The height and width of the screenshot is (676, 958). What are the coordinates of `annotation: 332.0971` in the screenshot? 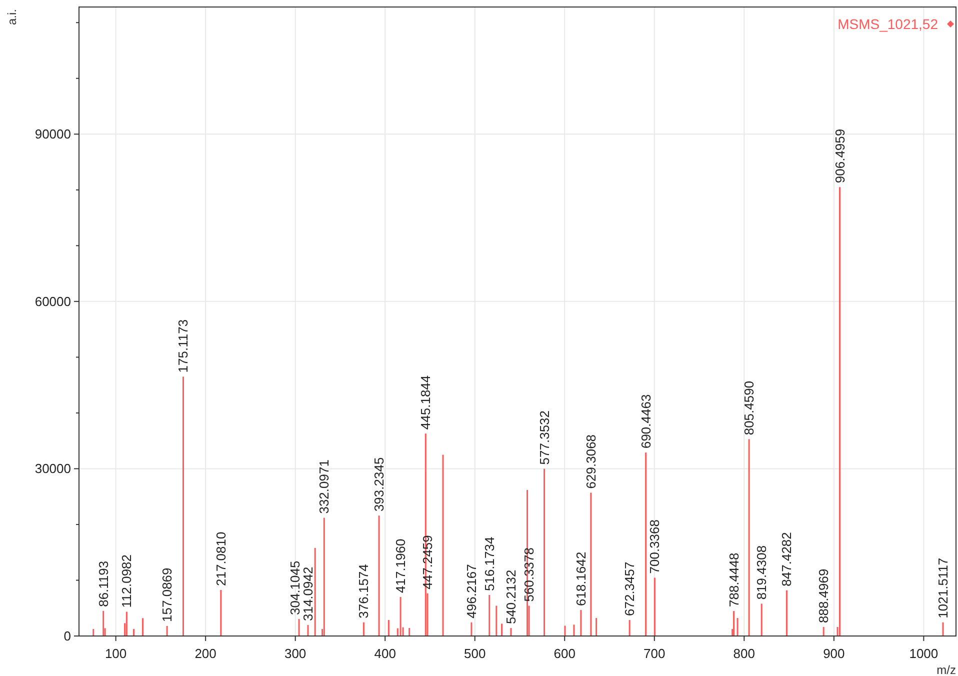 It's located at (324, 487).